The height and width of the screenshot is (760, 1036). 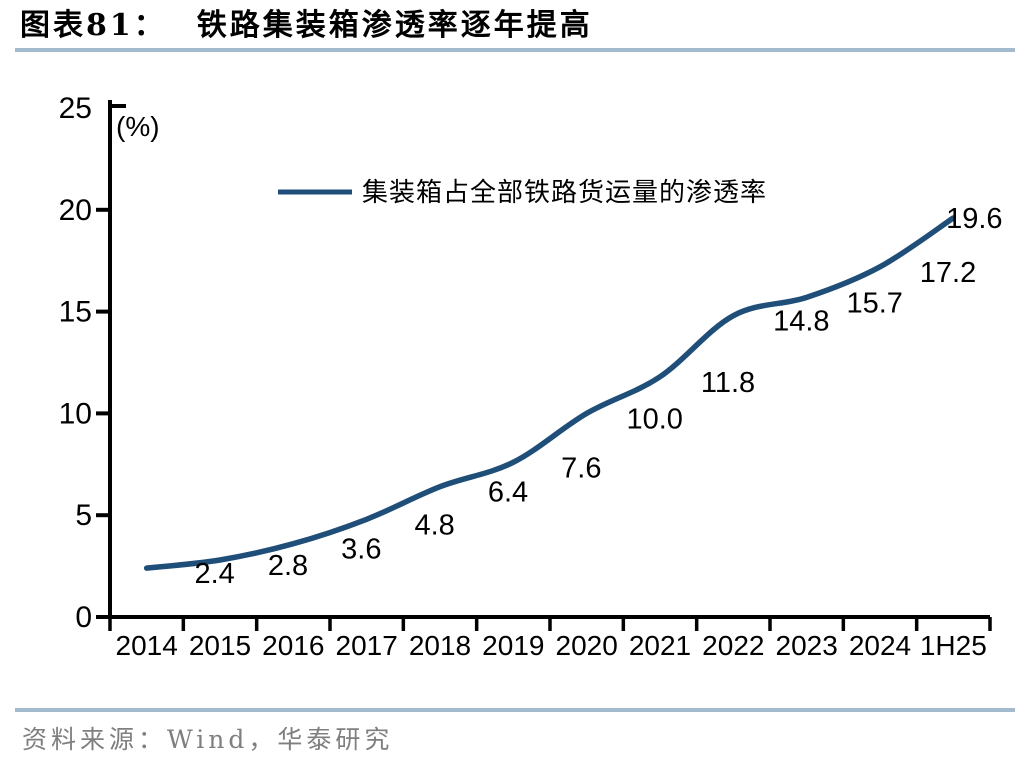 I want to click on x-tick-label: 2020, so click(x=587, y=645).